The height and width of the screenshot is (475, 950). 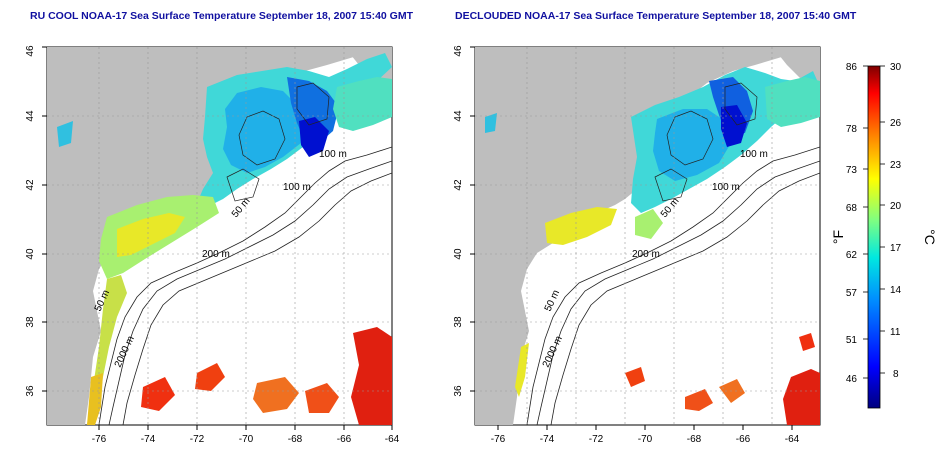 I want to click on colorbar-f-tick: 57, so click(x=852, y=293).